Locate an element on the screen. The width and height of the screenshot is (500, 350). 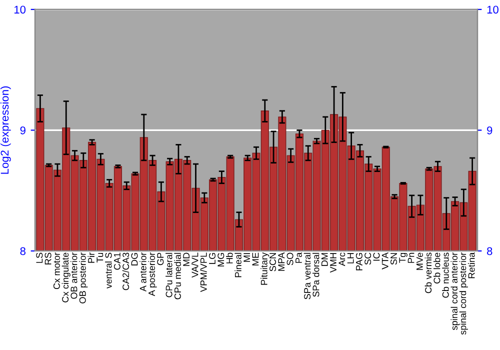
x-tick-label: Retina is located at coordinates (471, 265).